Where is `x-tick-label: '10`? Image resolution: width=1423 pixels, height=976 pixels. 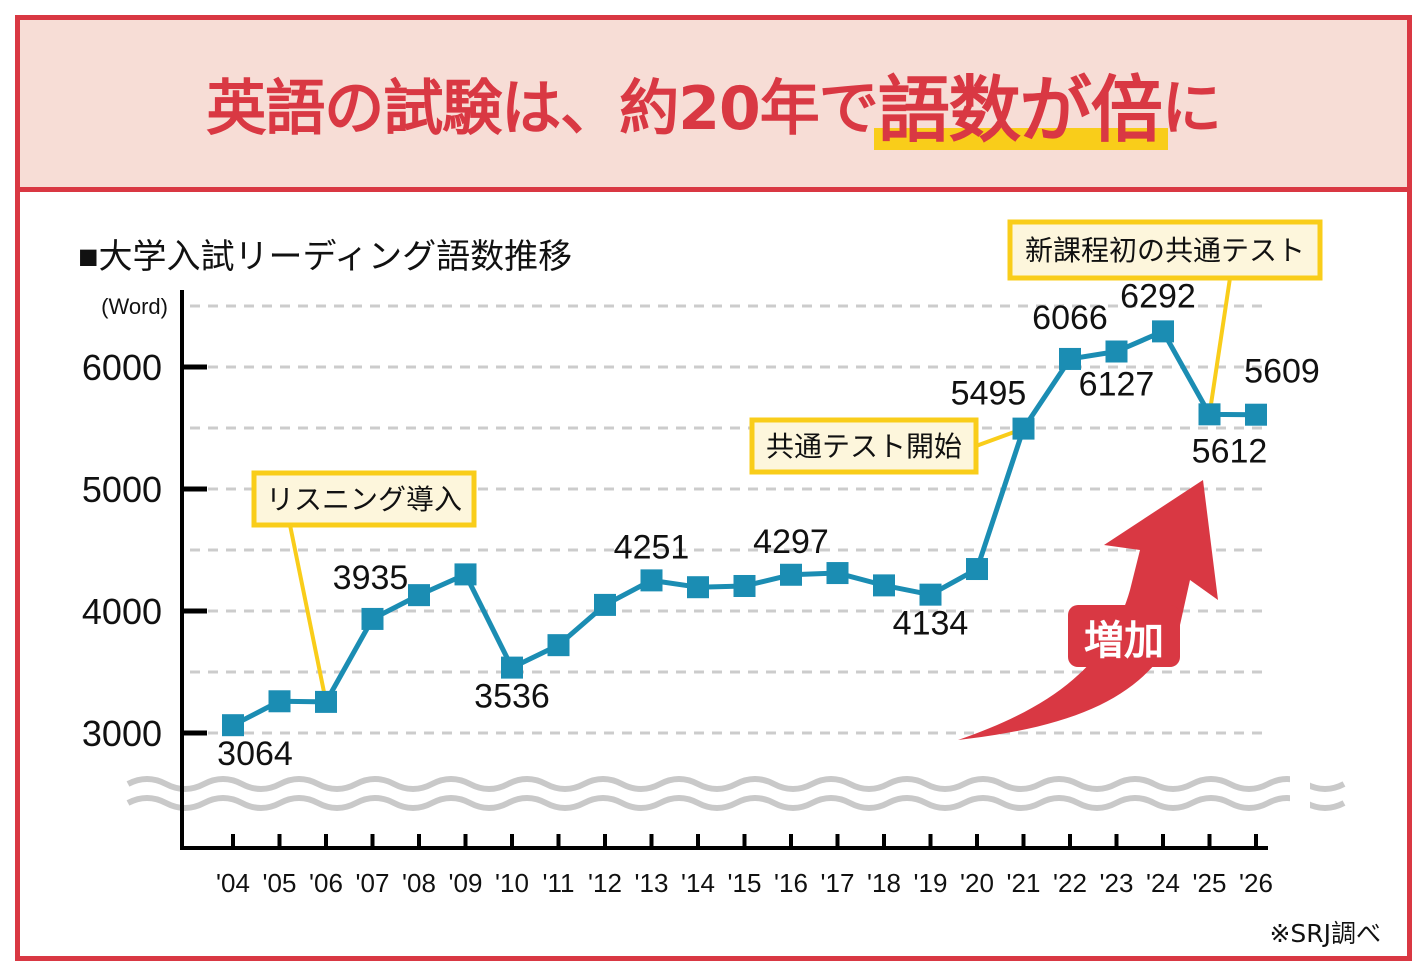 x-tick-label: '10 is located at coordinates (512, 883).